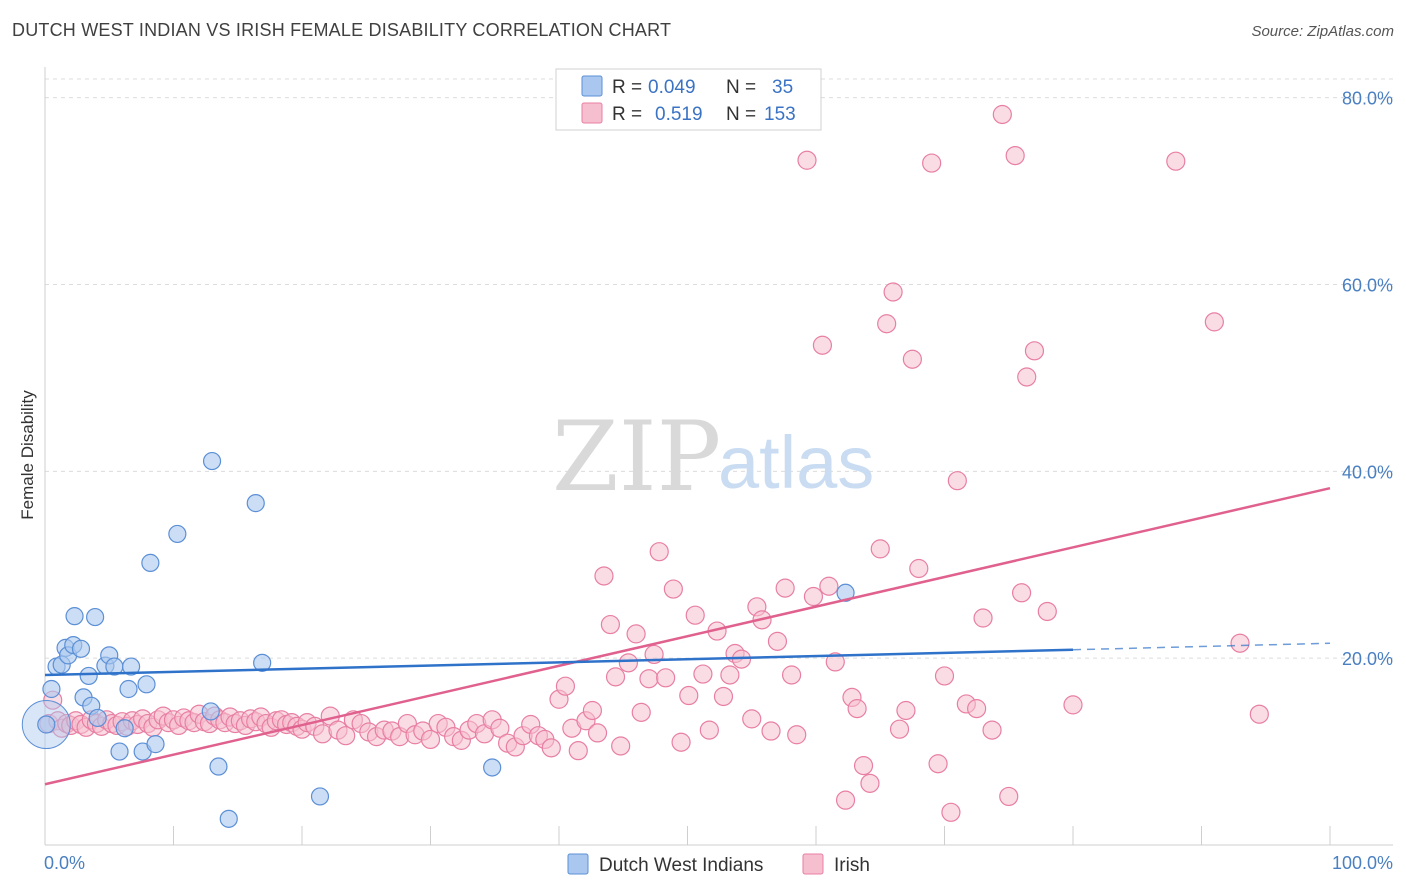 The width and height of the screenshot is (1406, 892). I want to click on bottom-legend-swatch-irish, so click(813, 864).